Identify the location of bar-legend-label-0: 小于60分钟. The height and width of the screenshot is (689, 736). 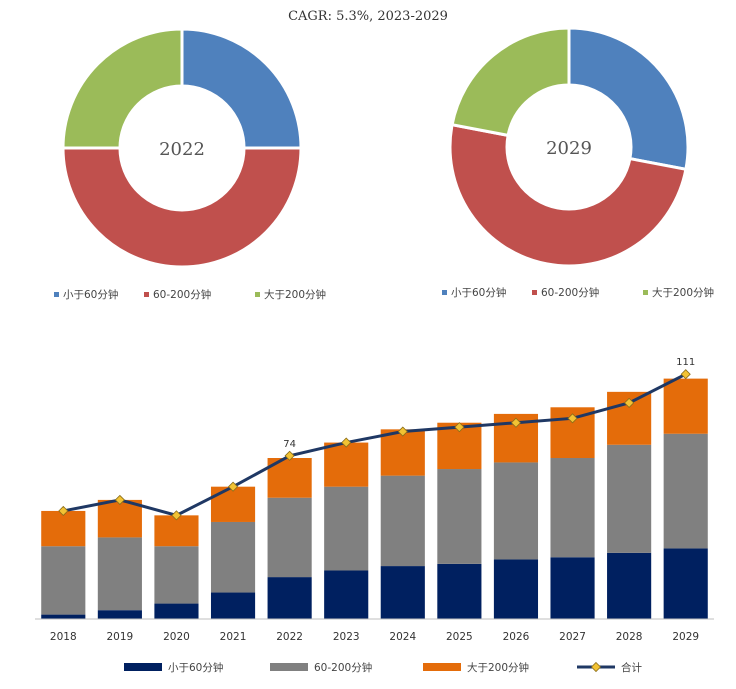
(195, 667).